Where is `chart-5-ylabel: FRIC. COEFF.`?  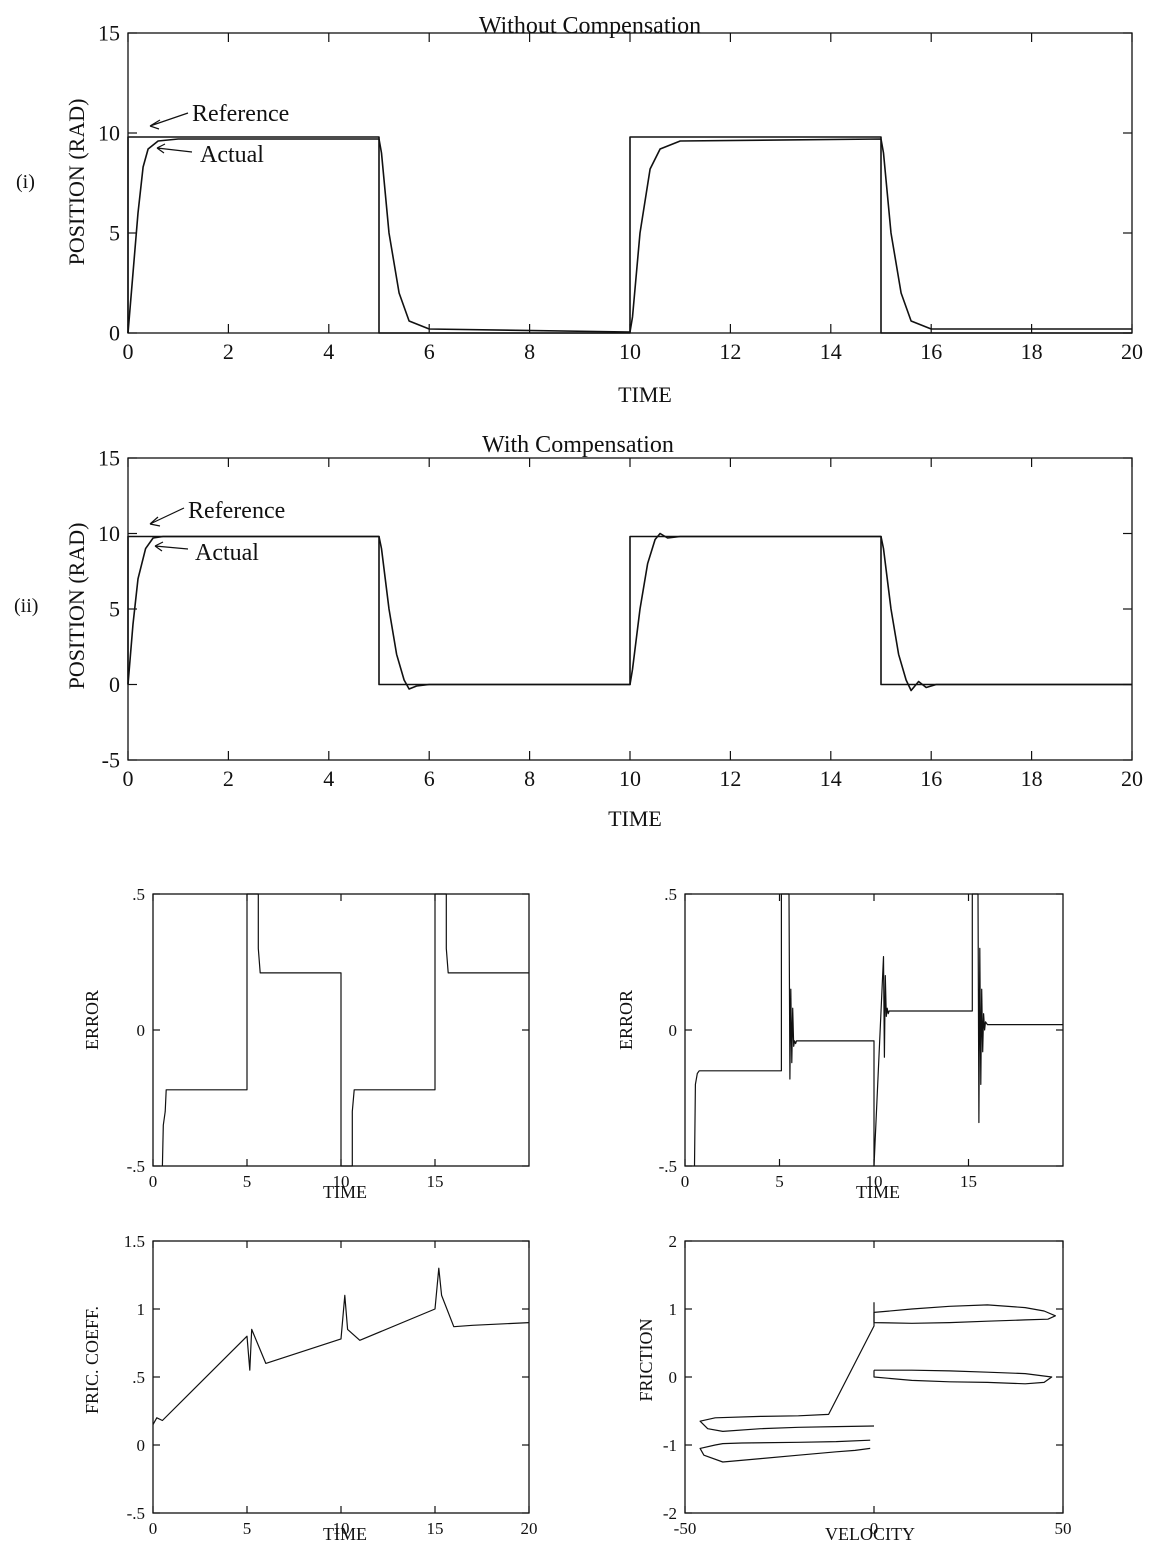 chart-5-ylabel: FRIC. COEFF. is located at coordinates (92, 1360).